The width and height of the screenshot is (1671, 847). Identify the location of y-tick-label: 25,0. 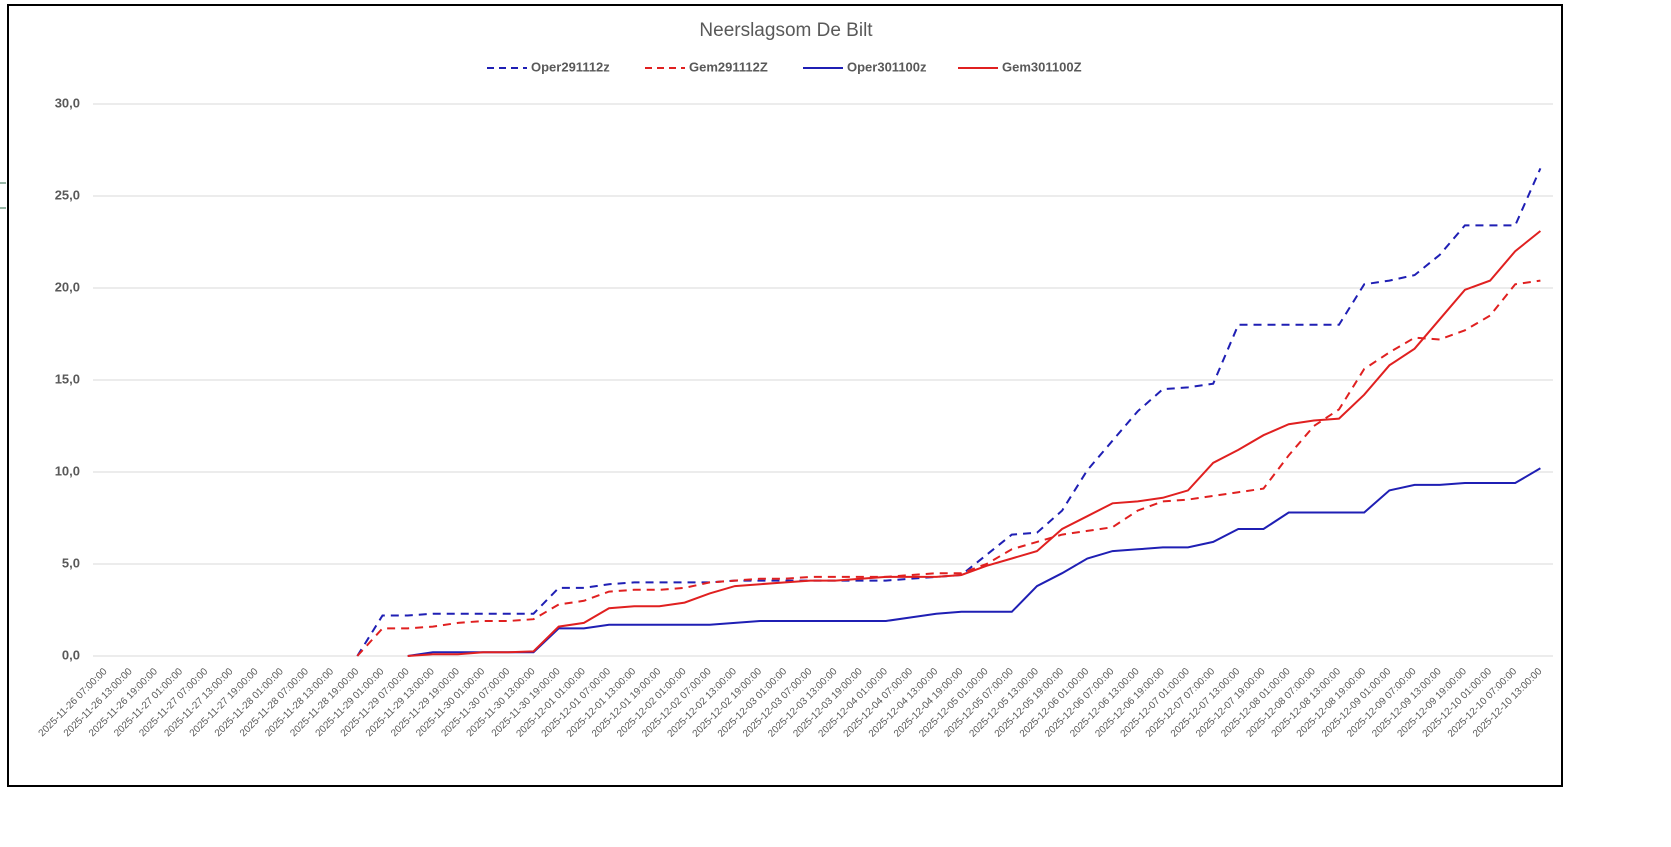
(67, 194).